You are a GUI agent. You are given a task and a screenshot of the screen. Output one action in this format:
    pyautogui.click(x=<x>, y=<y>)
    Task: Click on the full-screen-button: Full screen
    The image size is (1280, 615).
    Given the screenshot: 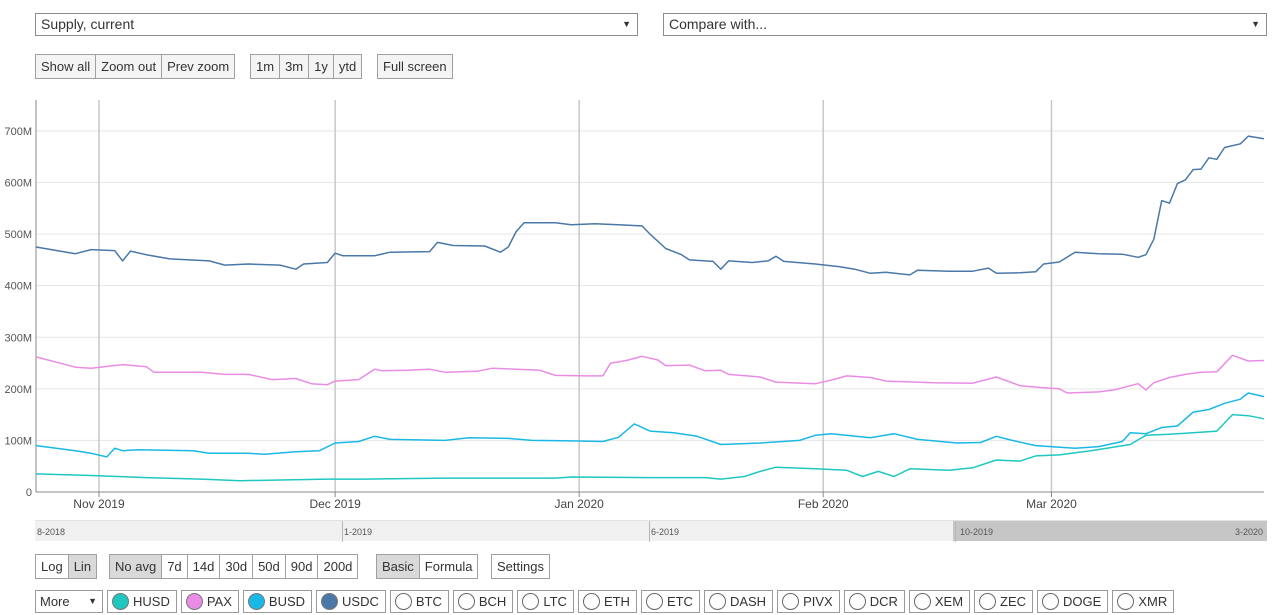 What is the action you would take?
    pyautogui.click(x=415, y=66)
    